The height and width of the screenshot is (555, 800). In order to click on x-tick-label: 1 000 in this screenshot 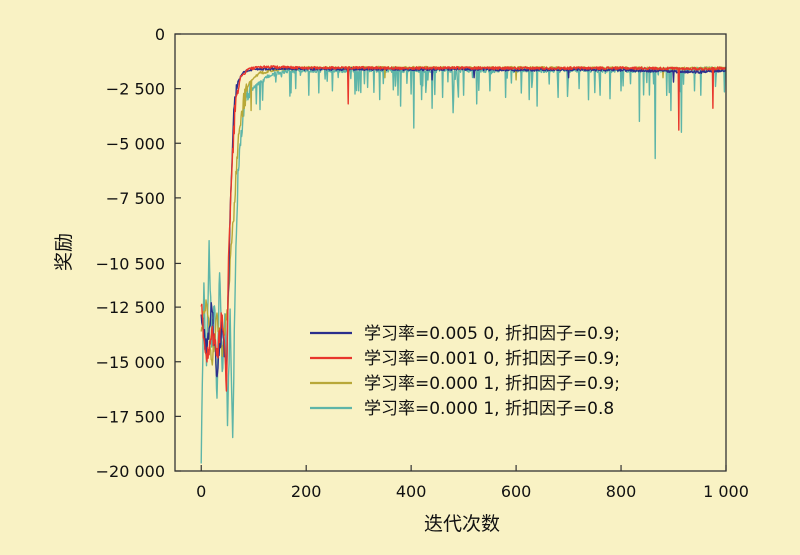, I will do `click(726, 491)`.